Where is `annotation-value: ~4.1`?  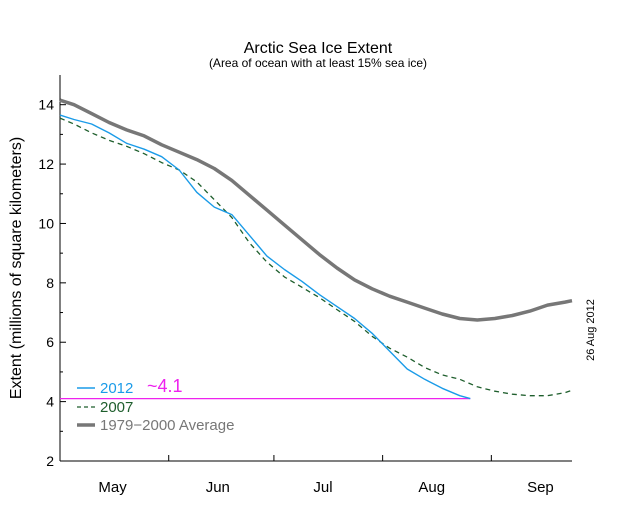
annotation-value: ~4.1 is located at coordinates (165, 386).